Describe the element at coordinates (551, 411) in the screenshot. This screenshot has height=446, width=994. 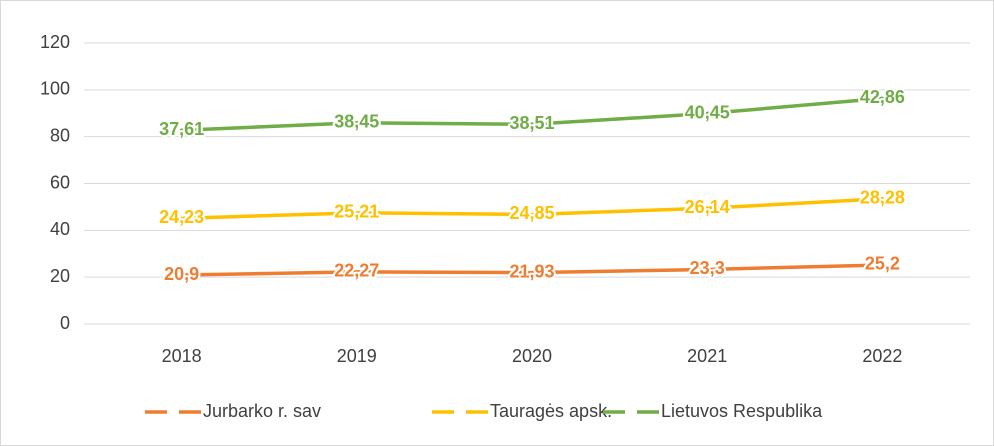
I see `legend-label: Tauragės apsk.` at that location.